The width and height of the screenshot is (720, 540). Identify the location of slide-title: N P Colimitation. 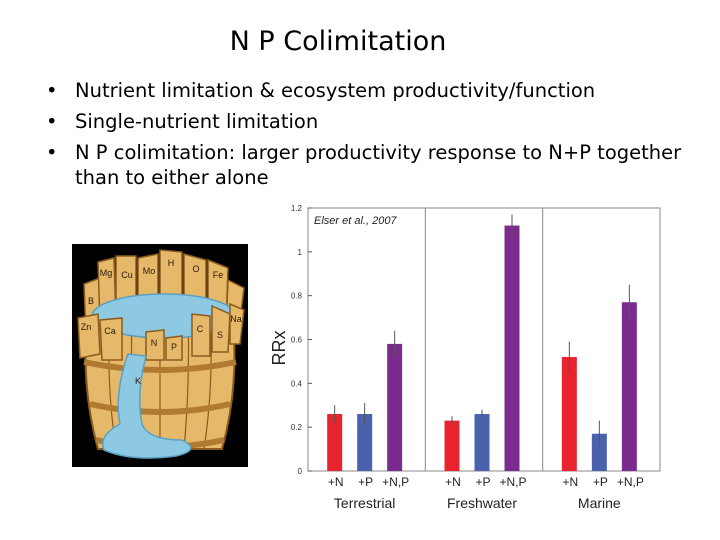
(338, 41).